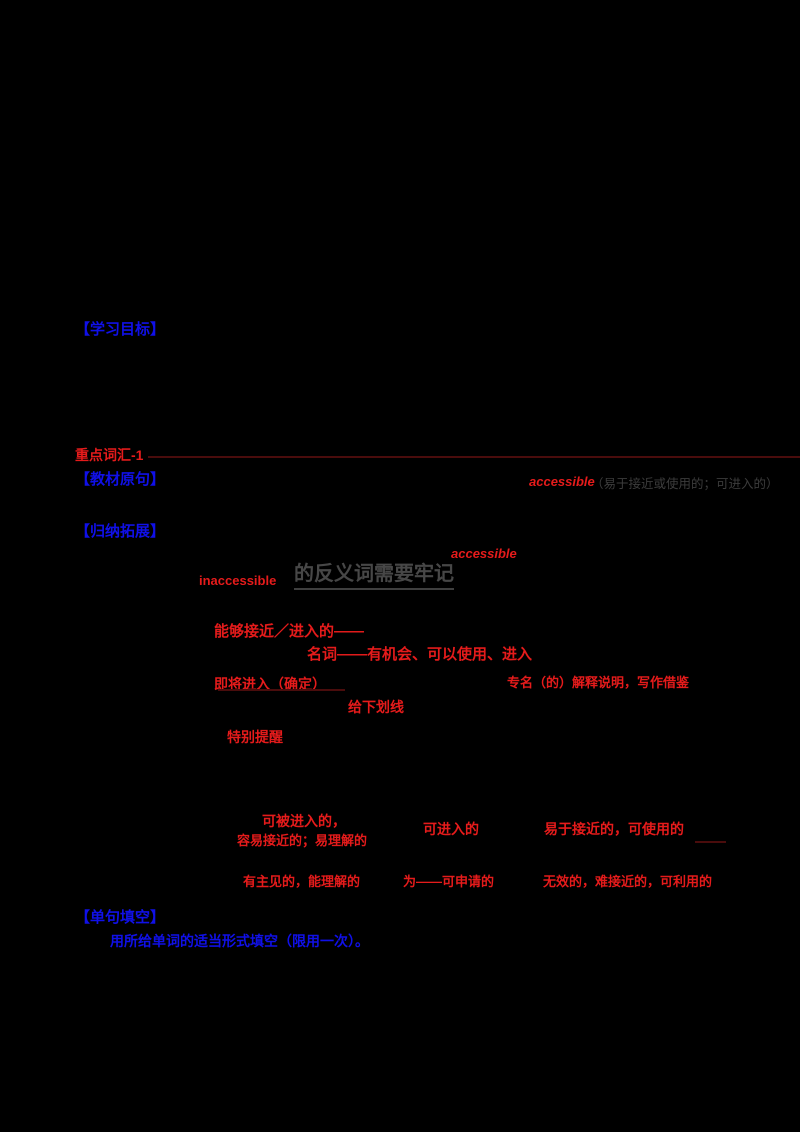 Image resolution: width=800 pixels, height=1132 pixels. I want to click on expansion-gray-note: 的反义词需要牢记, so click(374, 576).